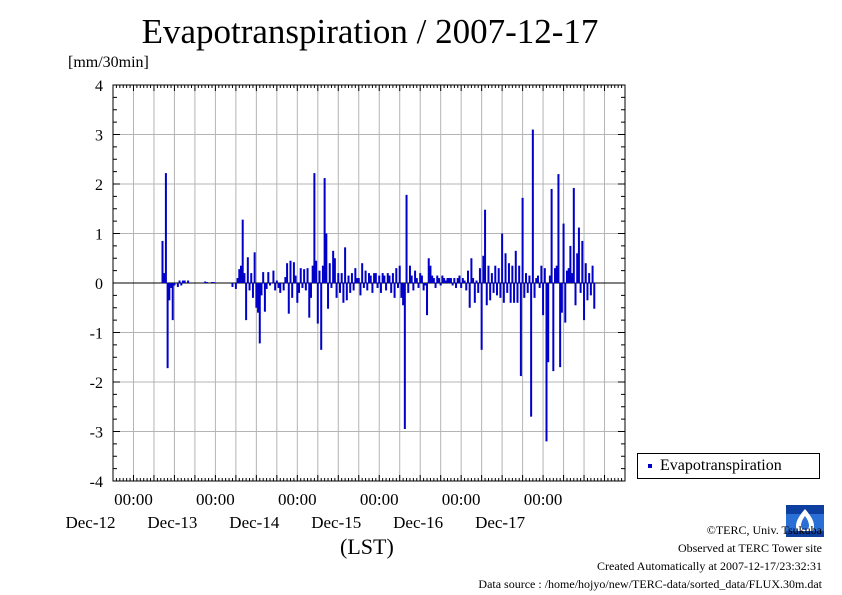 This screenshot has width=842, height=595. What do you see at coordinates (749, 548) in the screenshot?
I see `observed-text: Observed at TERC Tower site` at bounding box center [749, 548].